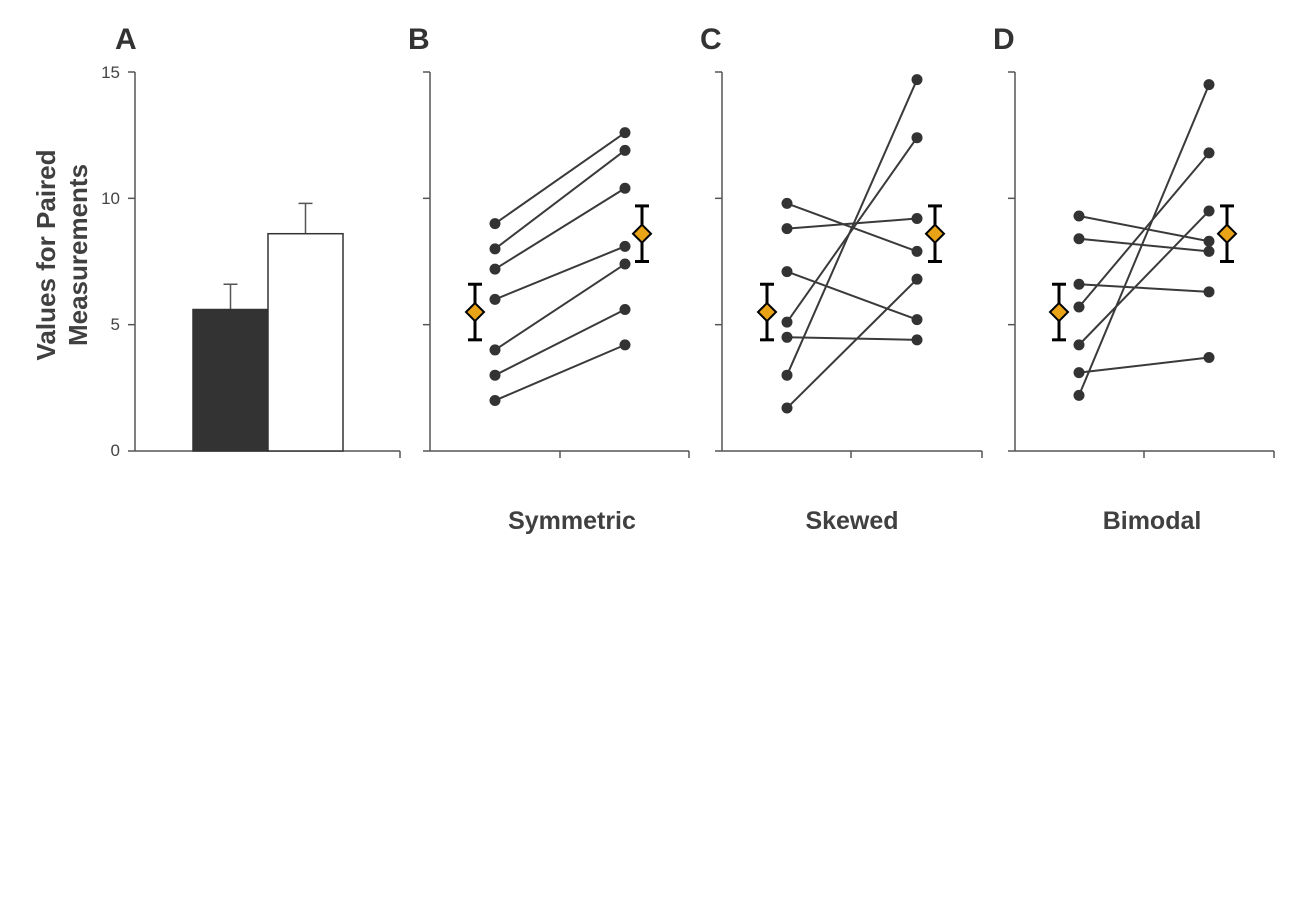  Describe the element at coordinates (46, 255) in the screenshot. I see `y-axis-title-line-1: Values for Paired` at that location.